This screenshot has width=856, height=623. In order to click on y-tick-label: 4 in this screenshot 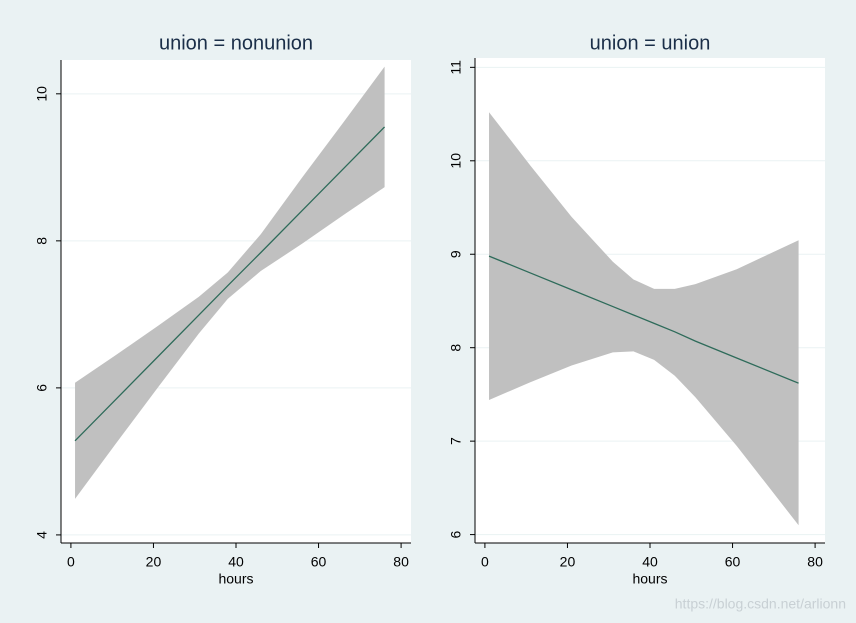, I will do `click(42, 535)`.